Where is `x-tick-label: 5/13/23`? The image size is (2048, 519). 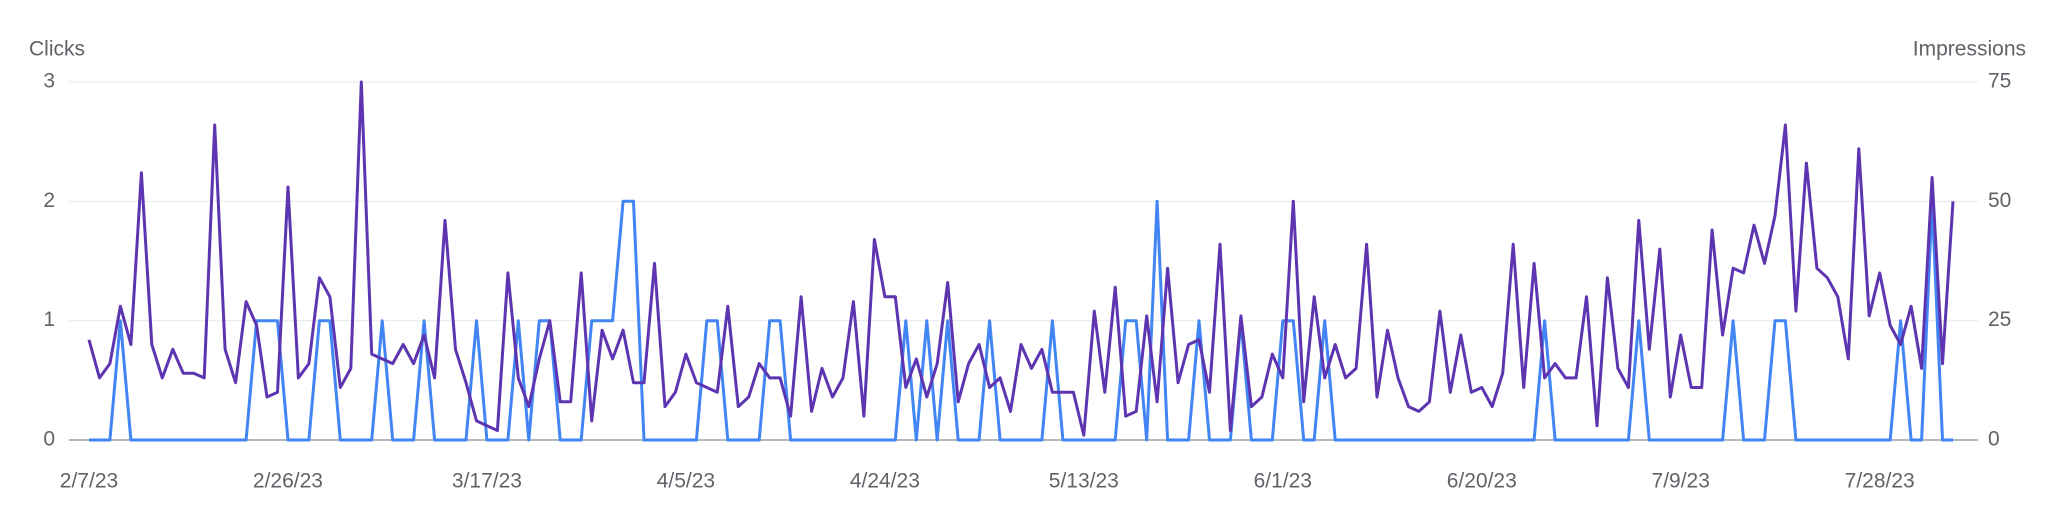
x-tick-label: 5/13/23 is located at coordinates (1084, 481).